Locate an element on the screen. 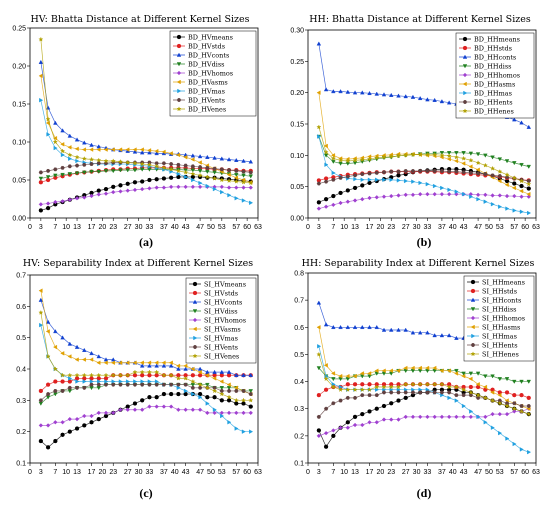  legend-label: SI_HVmas is located at coordinates (221, 338).